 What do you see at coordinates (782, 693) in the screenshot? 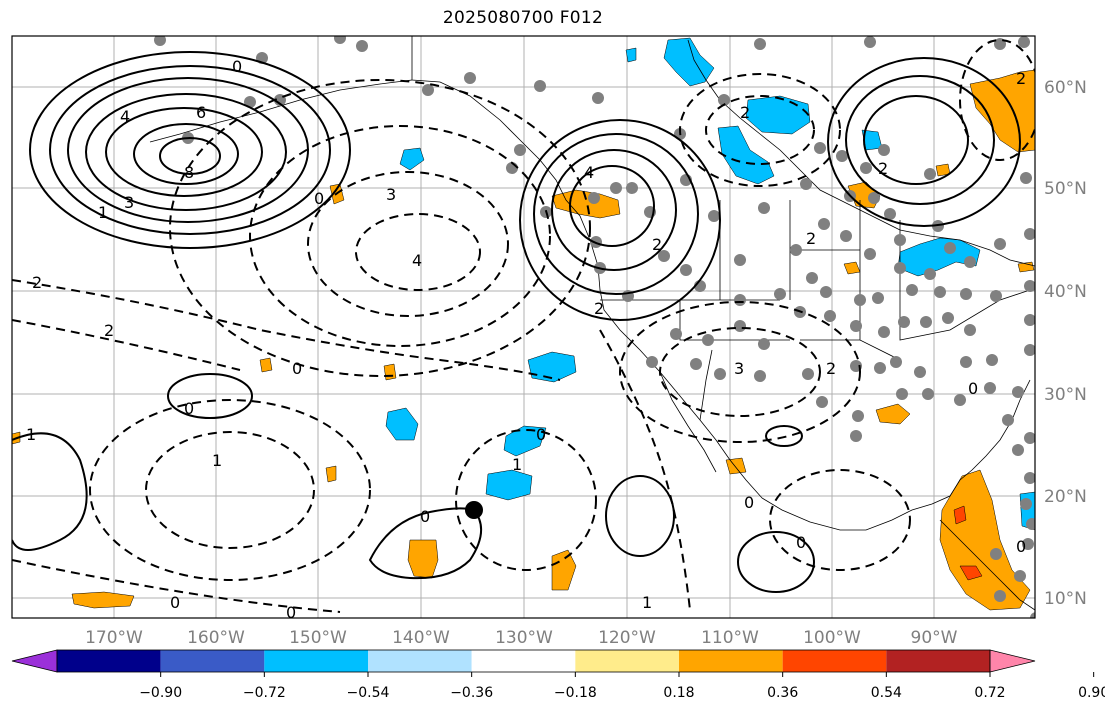
I see `colorbar-tick-label: 0.36` at bounding box center [782, 693].